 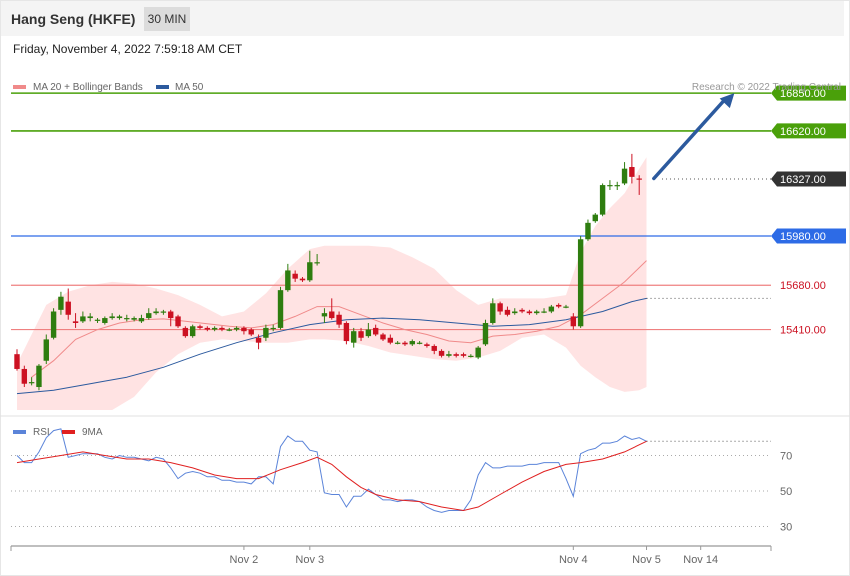 What do you see at coordinates (309, 560) in the screenshot?
I see `x-tick-label: Nov 3` at bounding box center [309, 560].